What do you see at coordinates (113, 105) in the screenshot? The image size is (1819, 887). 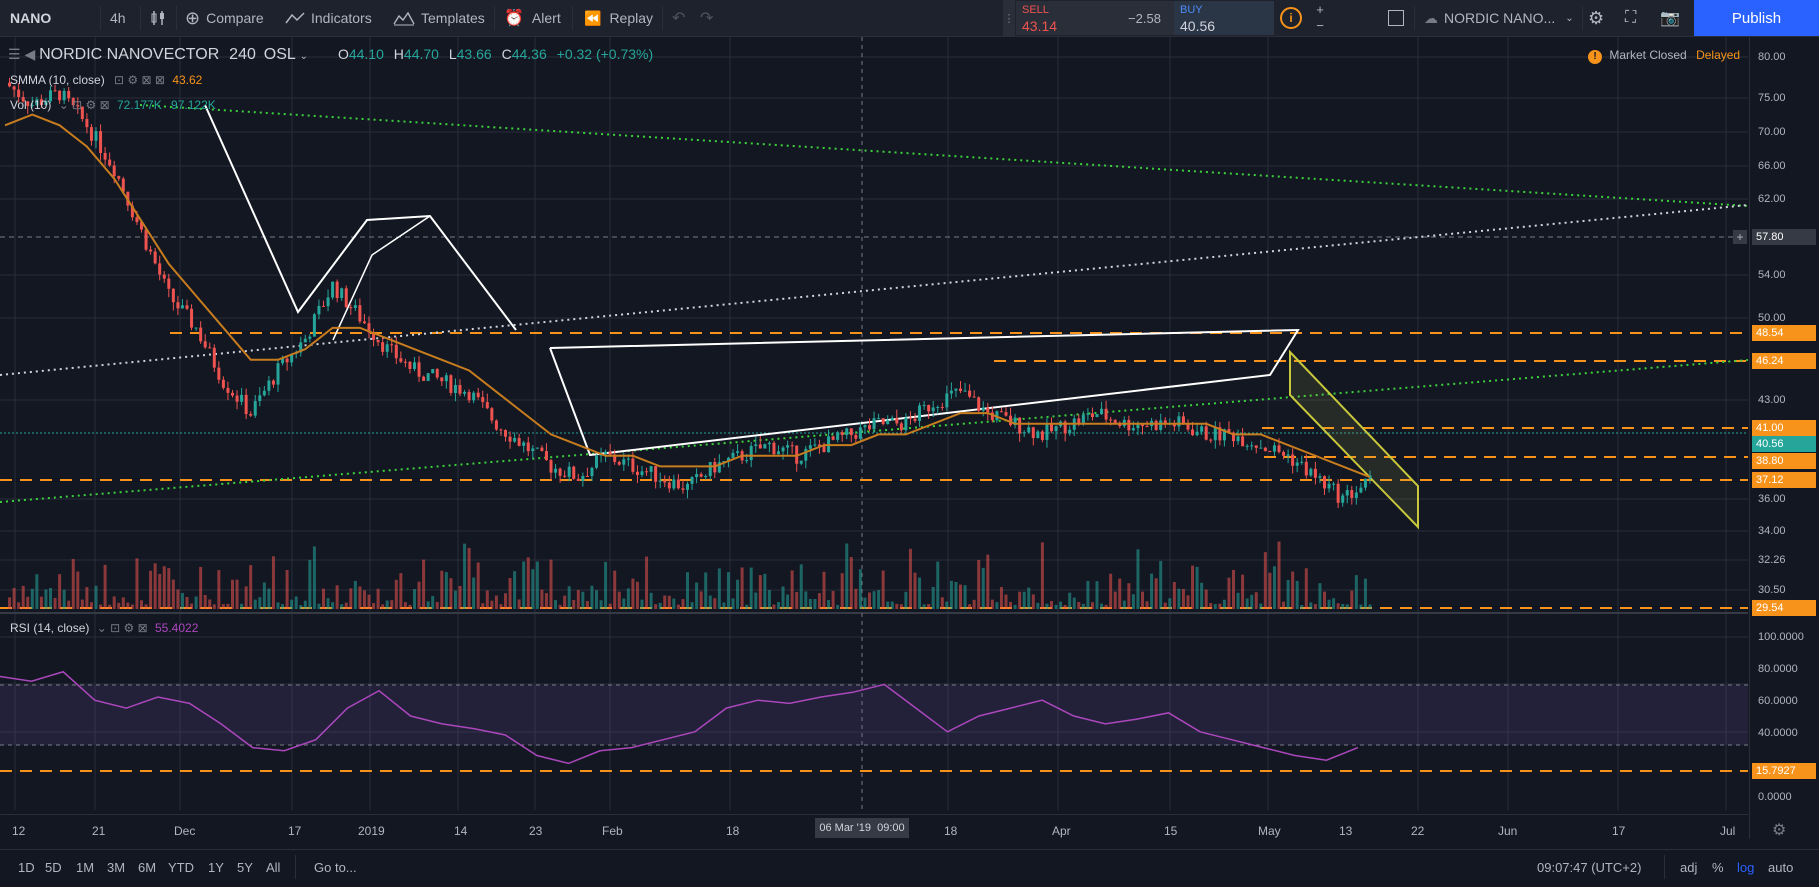 I see `volume-legend: Vol (10) ⌄ ⊡ ⚙ ⊠ 72.177K 97.122K` at bounding box center [113, 105].